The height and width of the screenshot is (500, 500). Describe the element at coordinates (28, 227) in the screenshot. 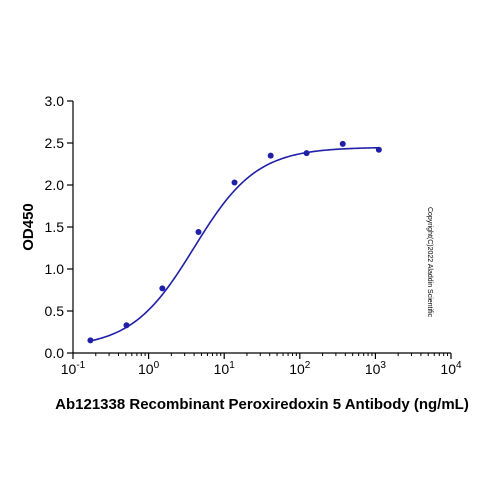

I see `y-axis-title: OD450` at that location.